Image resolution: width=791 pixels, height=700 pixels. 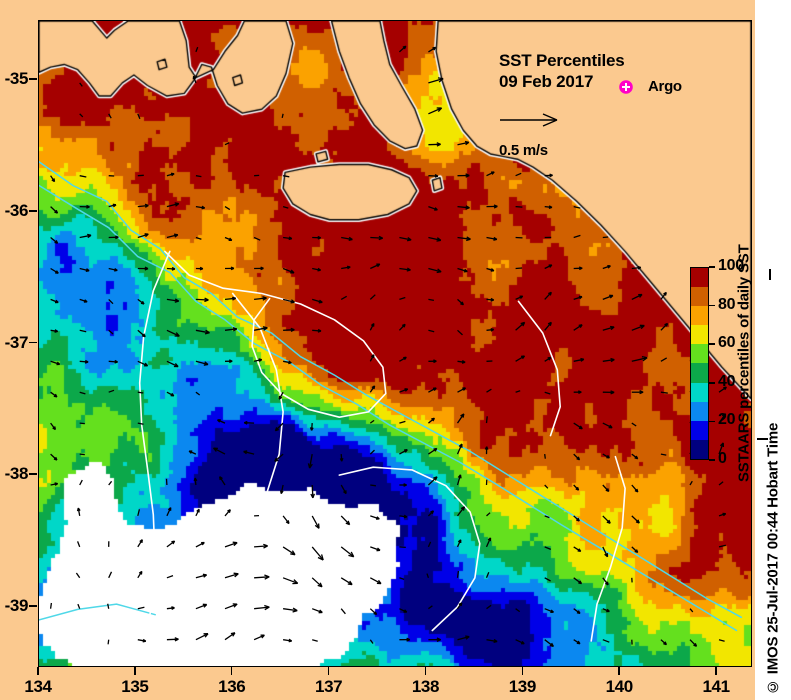 I want to click on figure-title: SST Percentiles 09 Feb 2017, so click(x=562, y=71).